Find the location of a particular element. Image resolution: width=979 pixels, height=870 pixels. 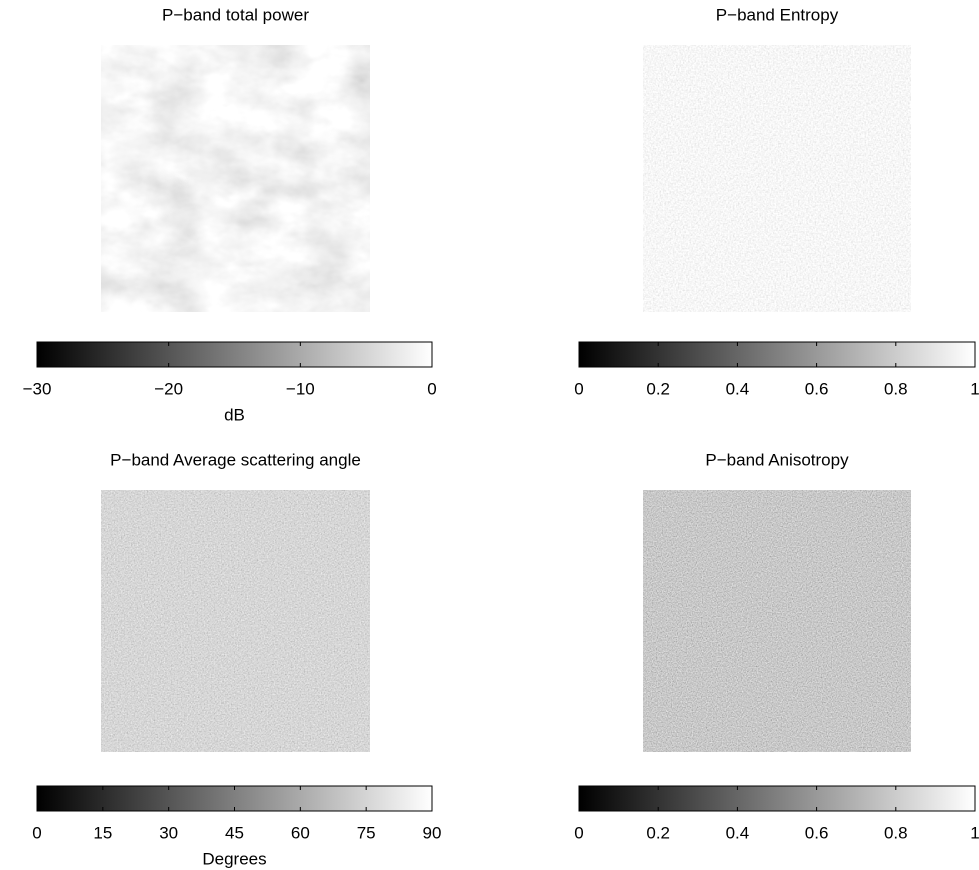

tick-label: −10 is located at coordinates (300, 388).